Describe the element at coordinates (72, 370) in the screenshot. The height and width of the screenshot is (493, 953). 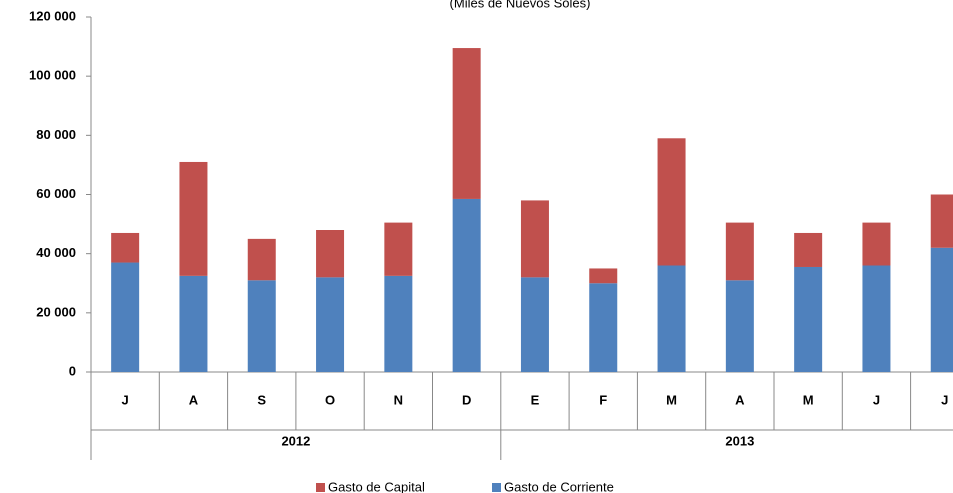
I see `y-tick-label: 0` at that location.